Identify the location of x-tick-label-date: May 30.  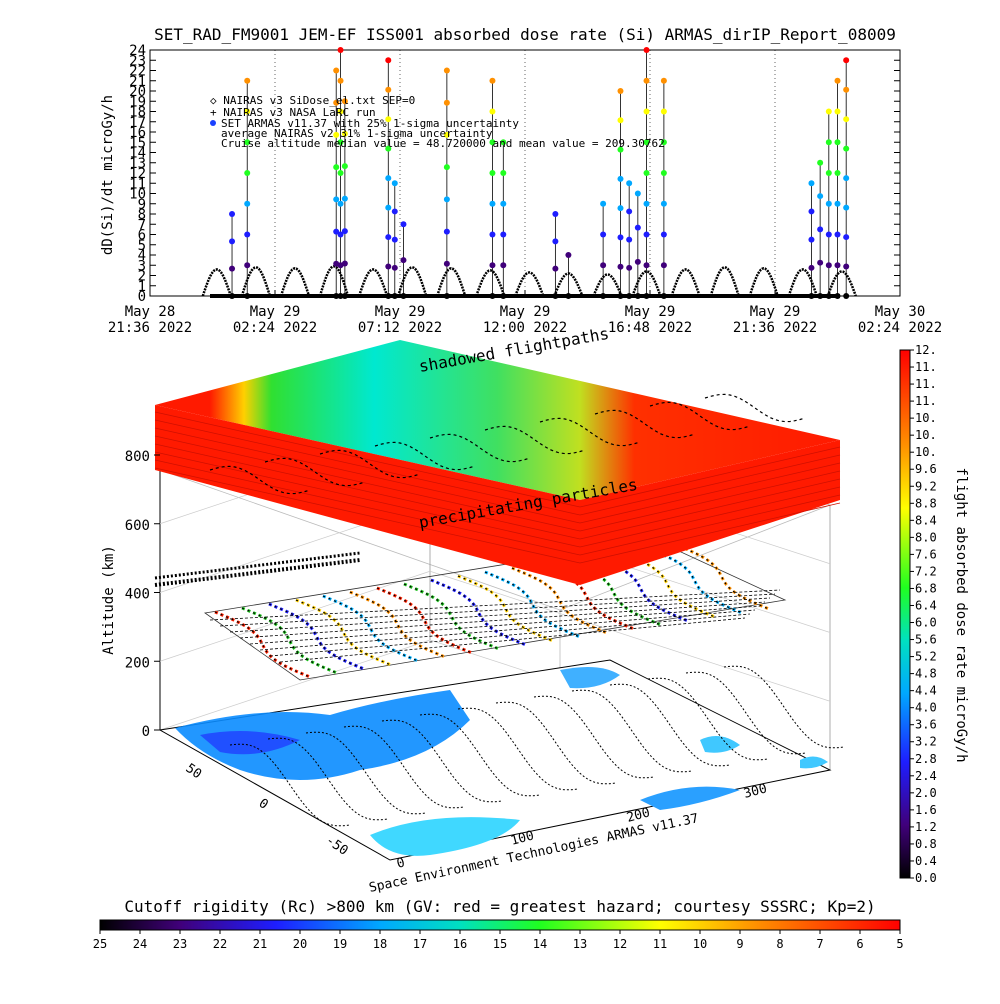
(900, 312).